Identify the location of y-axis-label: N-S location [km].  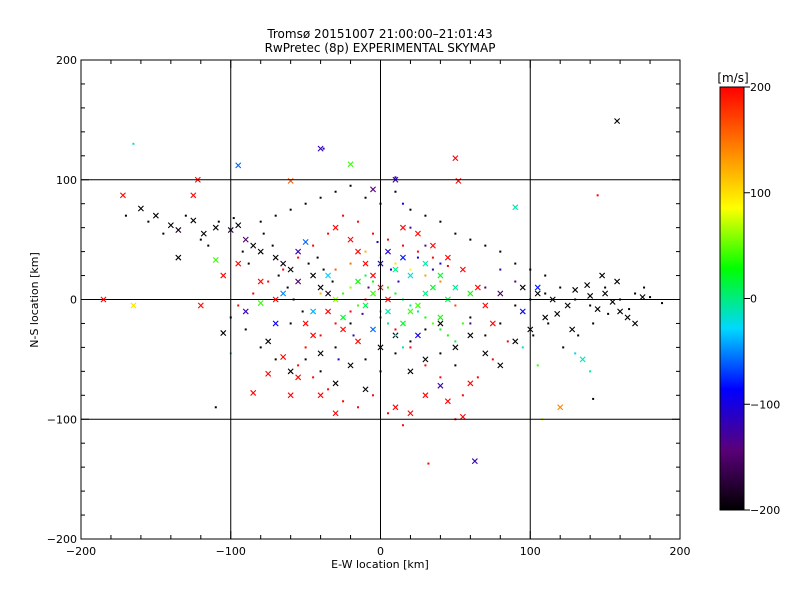
(34, 300).